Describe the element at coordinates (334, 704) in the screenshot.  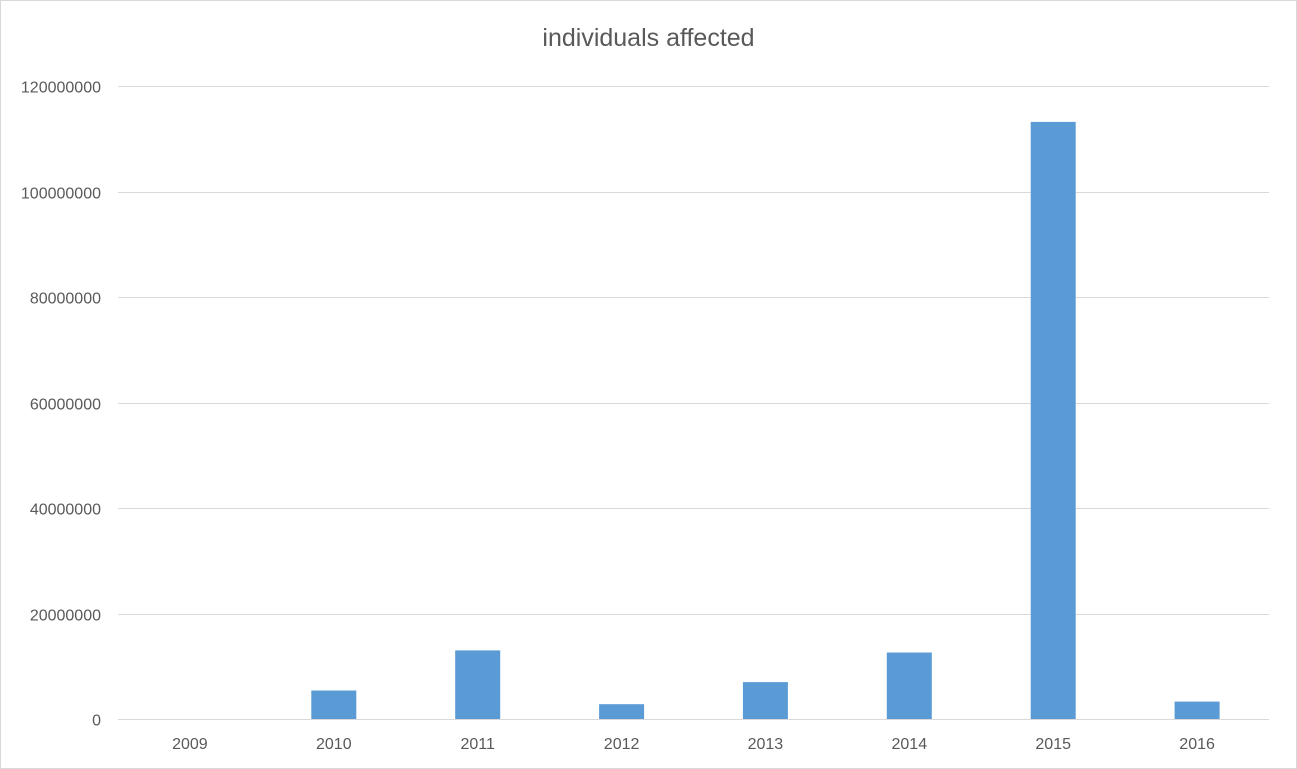
I see `bar-2010` at that location.